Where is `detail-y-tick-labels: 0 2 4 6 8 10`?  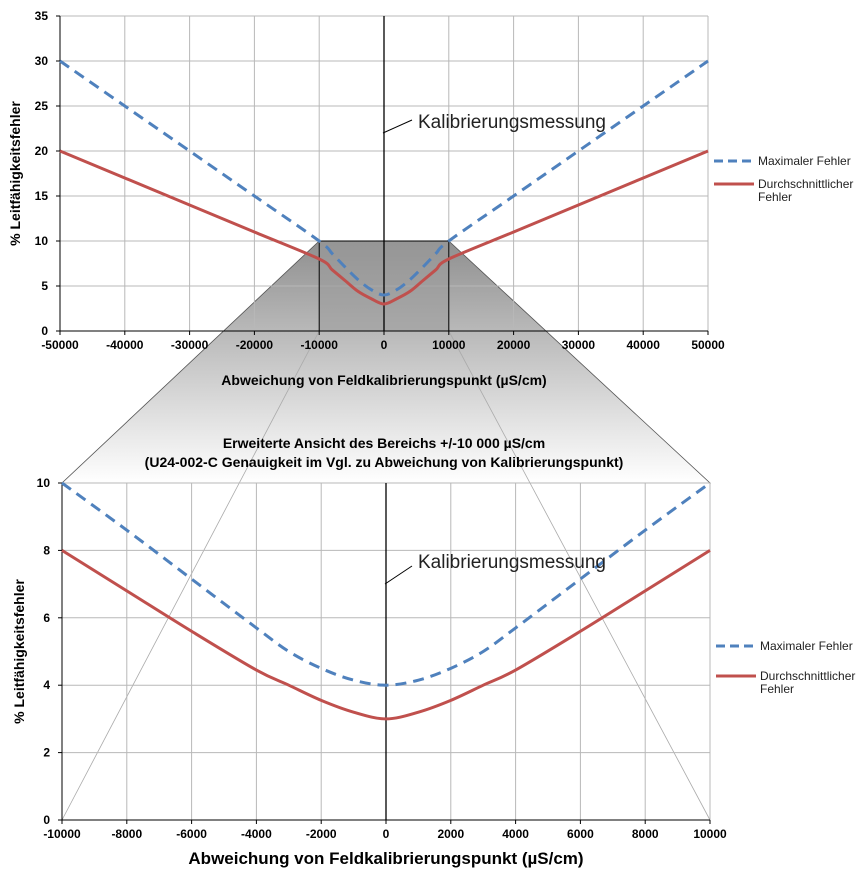 detail-y-tick-labels: 0 2 4 6 8 10 is located at coordinates (44, 651).